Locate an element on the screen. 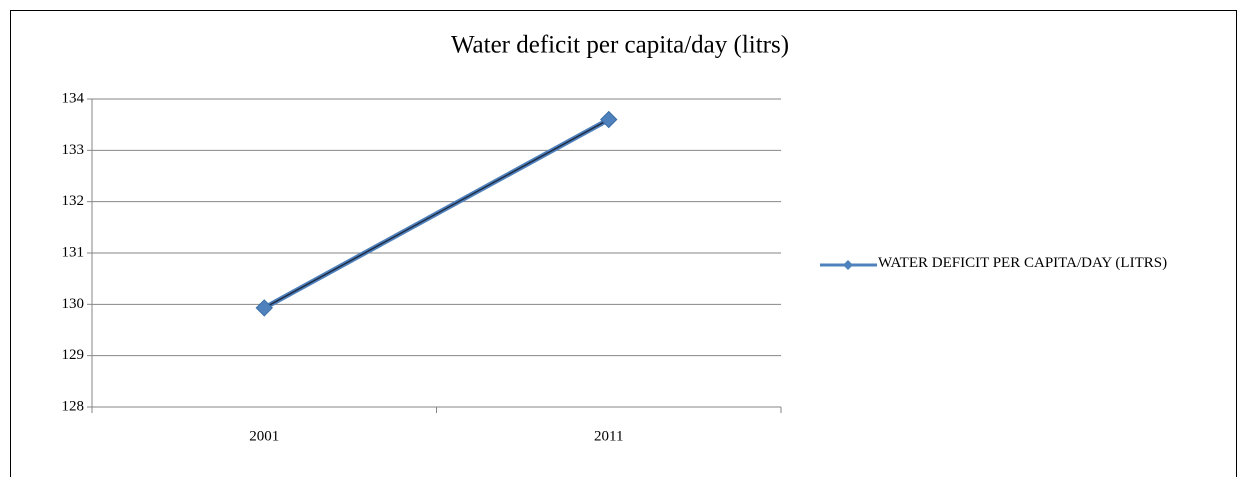 The height and width of the screenshot is (482, 1249). x-tick-label: 2011 is located at coordinates (608, 436).